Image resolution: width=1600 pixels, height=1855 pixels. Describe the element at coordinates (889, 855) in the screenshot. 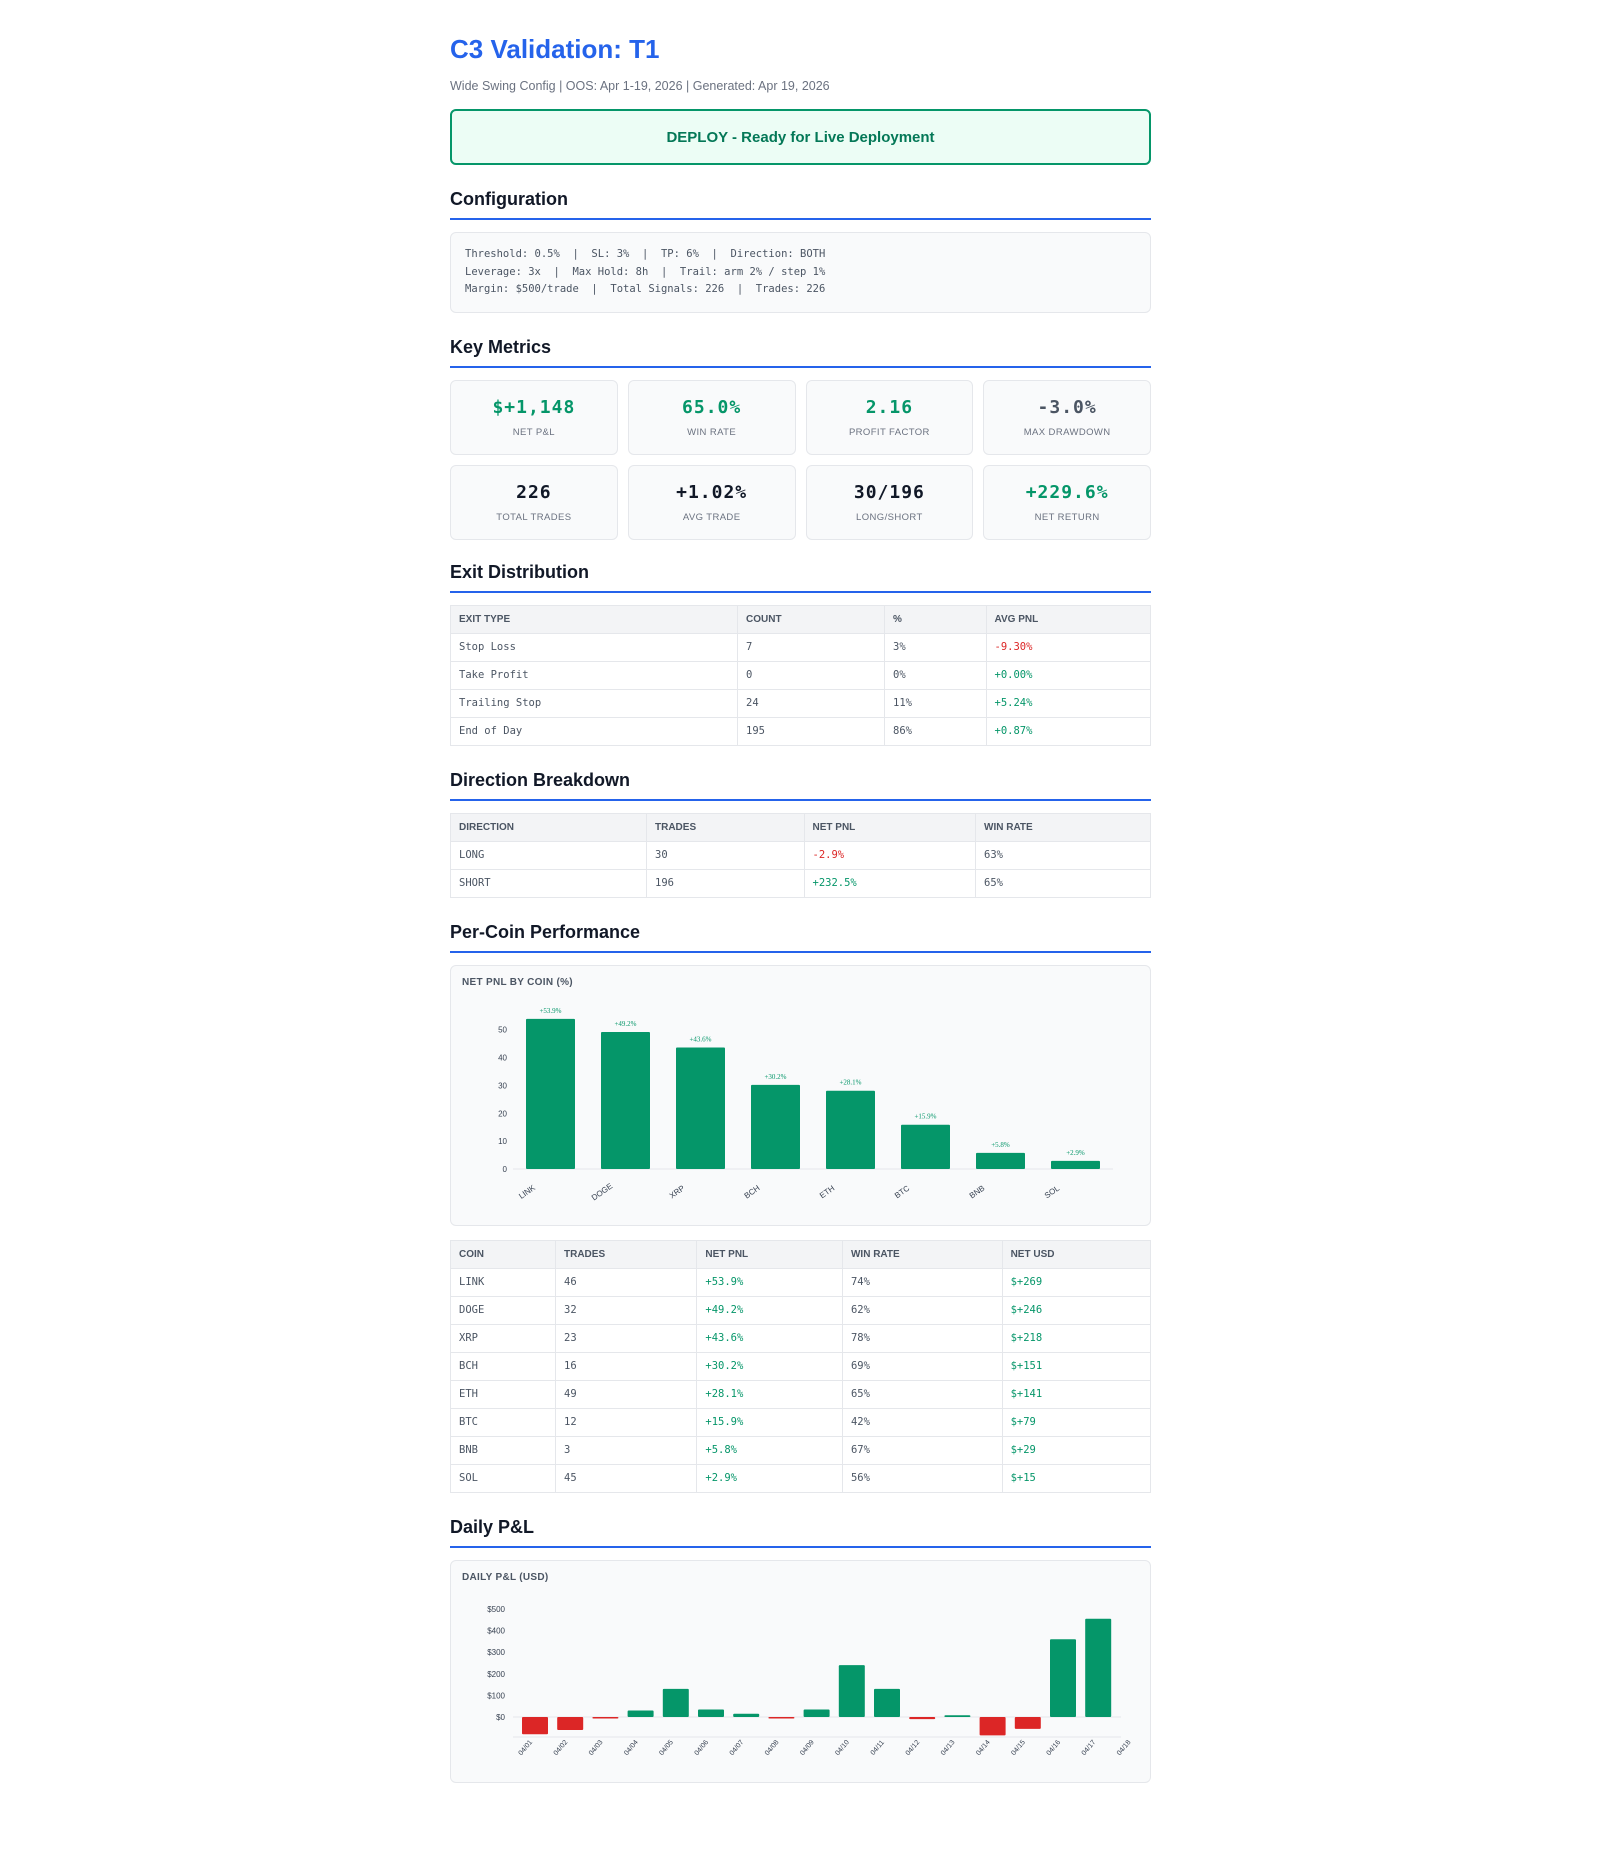

I see `table-cell: -2.9%` at that location.